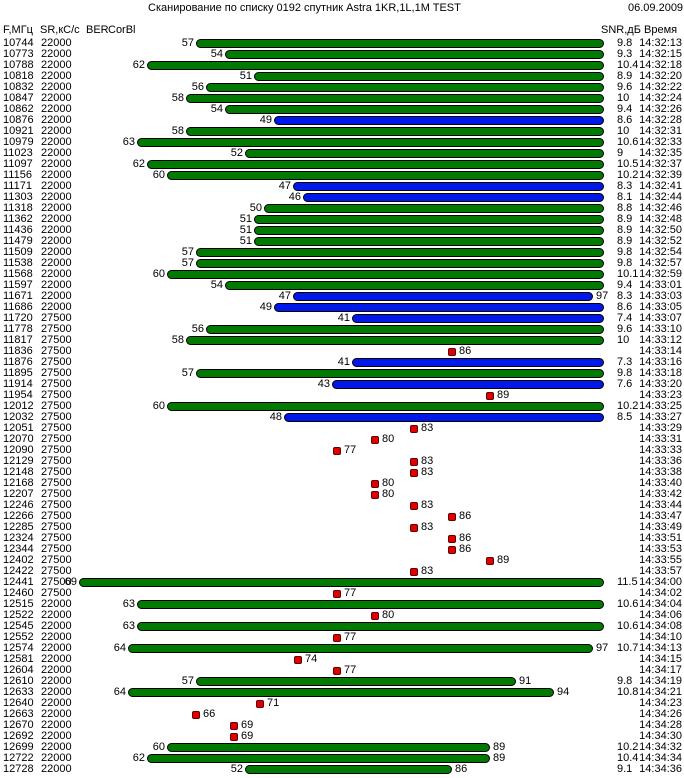  What do you see at coordinates (342, 329) in the screenshot?
I see `table-row: 11778 27500 56 9.6 14:33:10` at bounding box center [342, 329].